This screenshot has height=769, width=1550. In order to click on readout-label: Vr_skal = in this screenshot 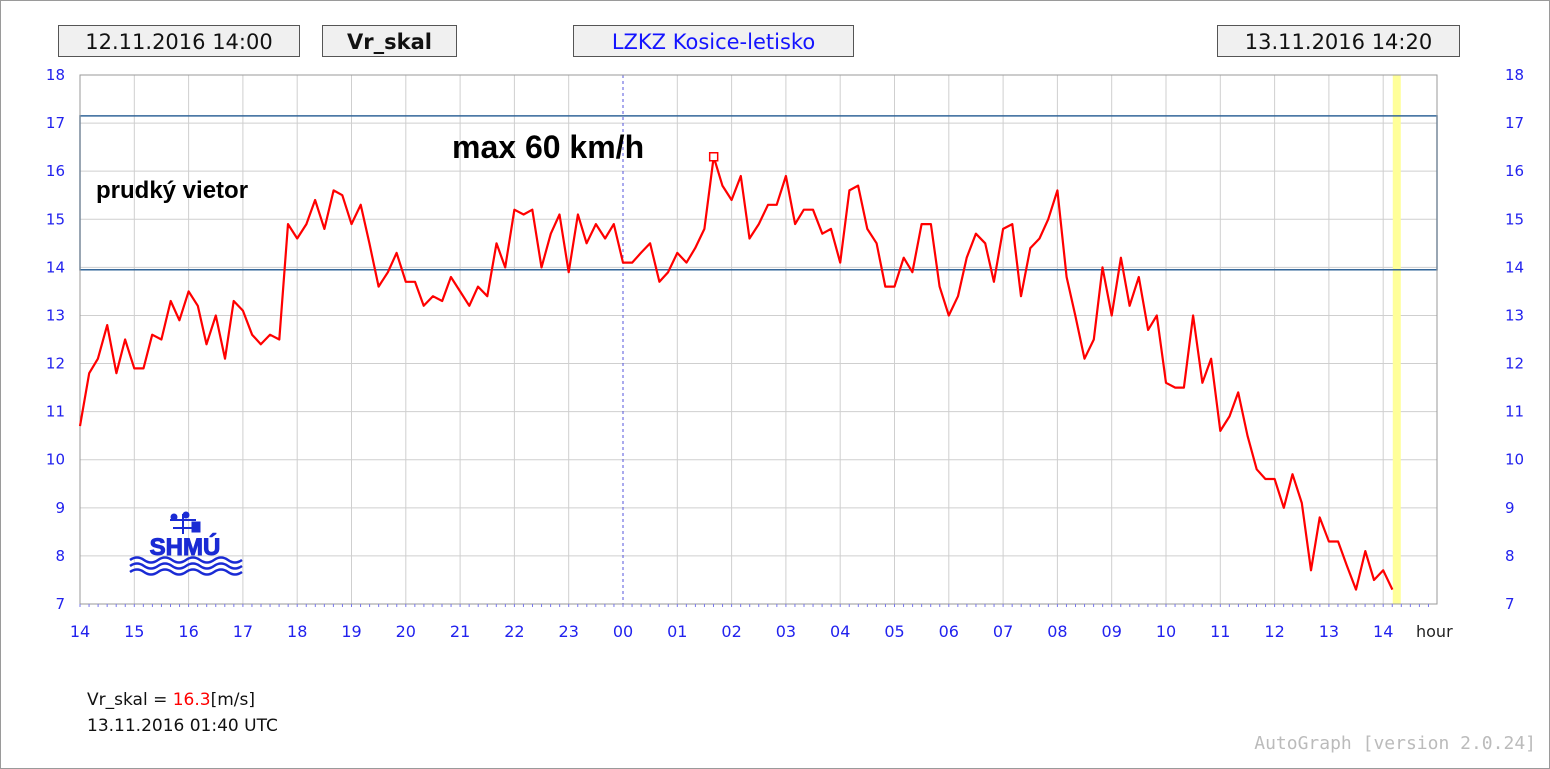, I will do `click(130, 700)`.